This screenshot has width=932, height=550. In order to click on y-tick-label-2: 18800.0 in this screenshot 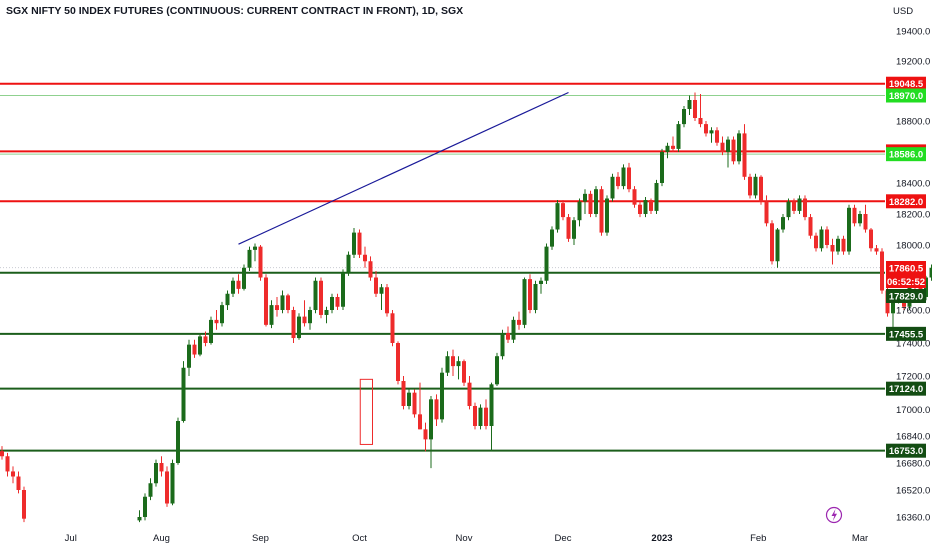, I will do `click(913, 122)`.